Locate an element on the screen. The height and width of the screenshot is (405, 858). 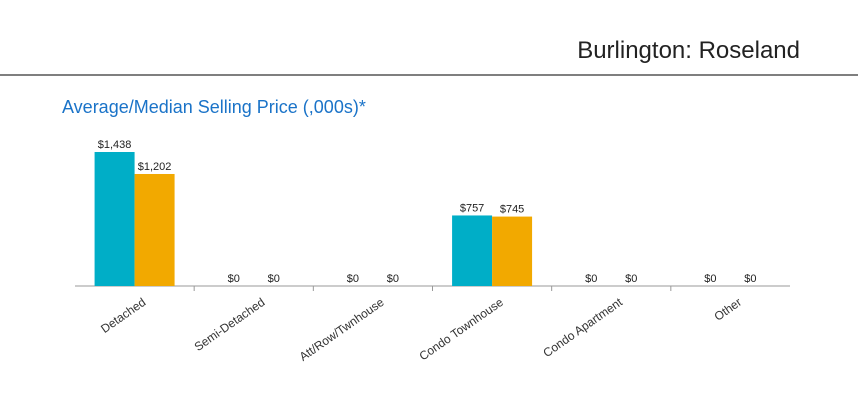
page-title: Burlington: Roseland is located at coordinates (688, 50).